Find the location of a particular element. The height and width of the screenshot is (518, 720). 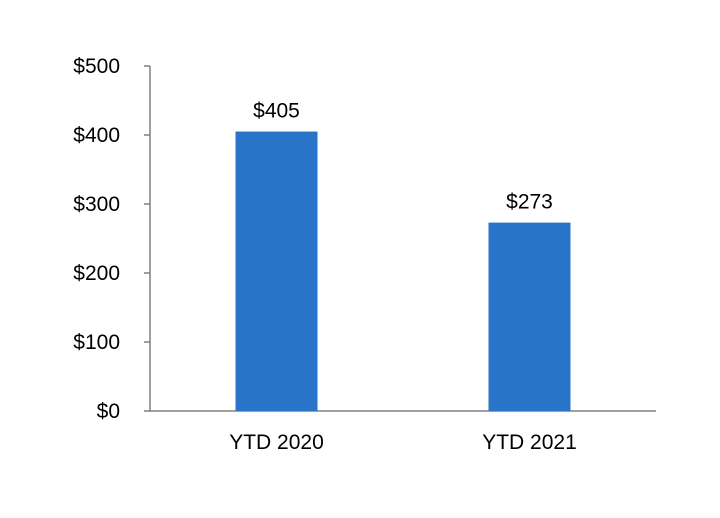

x-category-label: YTD 2020 is located at coordinates (276, 442).